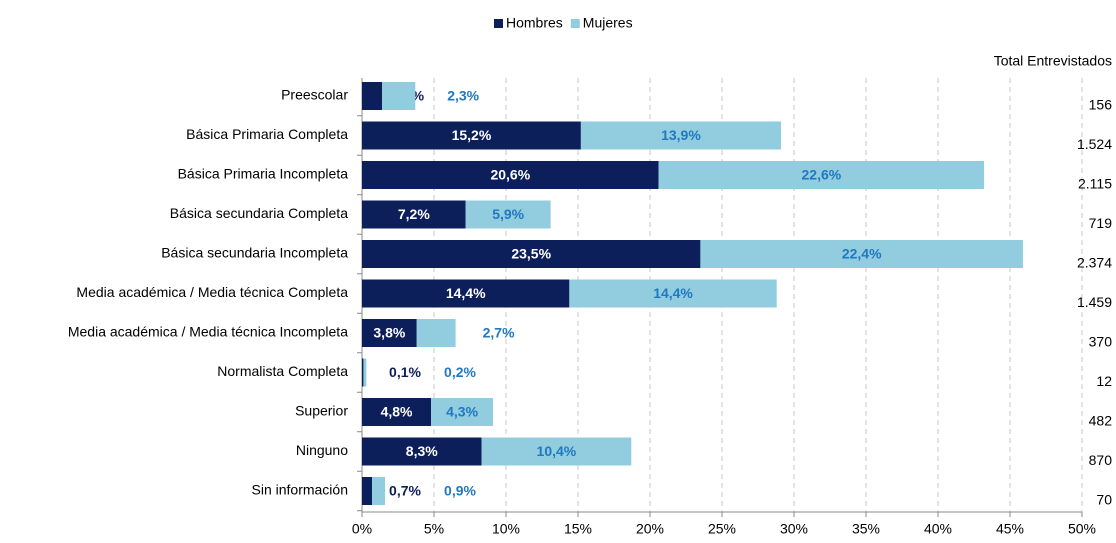 The image size is (1116, 543). What do you see at coordinates (1101, 342) in the screenshot?
I see `total-label: 370` at bounding box center [1101, 342].